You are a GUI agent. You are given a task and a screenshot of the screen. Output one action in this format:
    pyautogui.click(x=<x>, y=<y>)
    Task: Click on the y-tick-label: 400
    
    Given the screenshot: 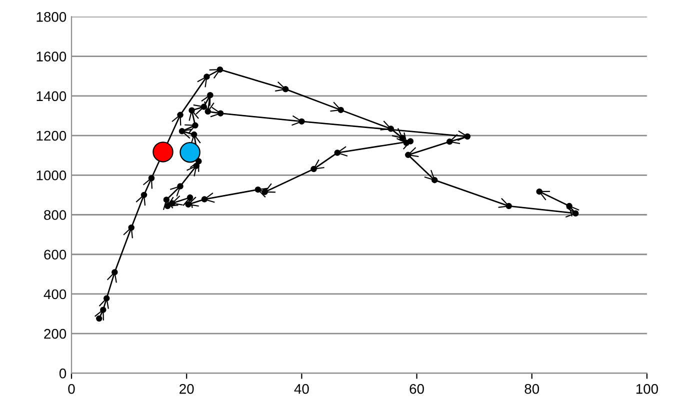 What is the action you would take?
    pyautogui.click(x=55, y=294)
    